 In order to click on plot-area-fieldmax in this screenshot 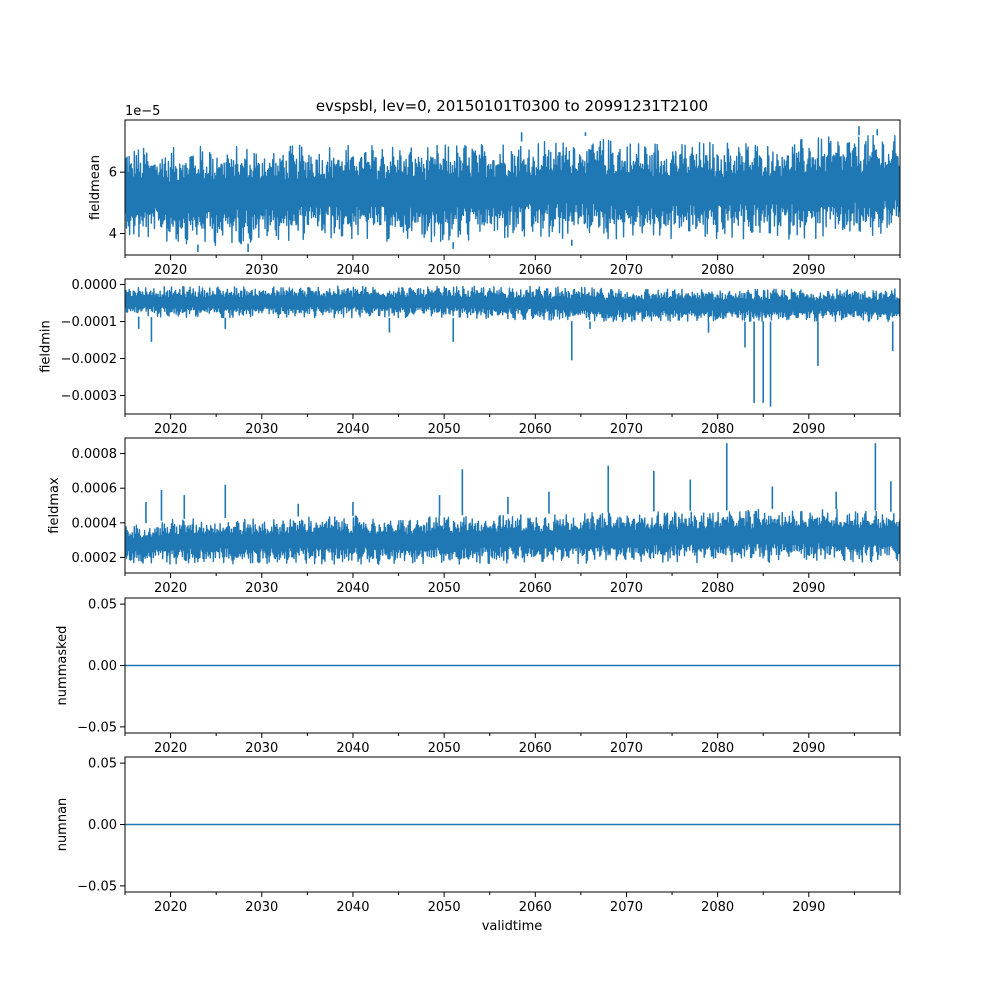, I will do `click(512, 504)`.